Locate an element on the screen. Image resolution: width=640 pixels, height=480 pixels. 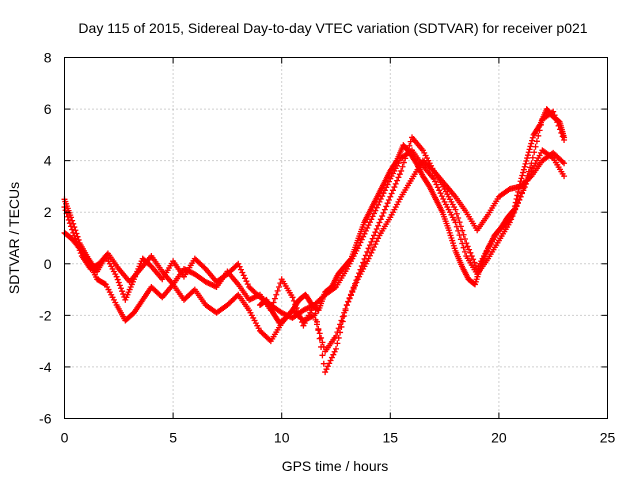
x-tick-label: 15 is located at coordinates (391, 438).